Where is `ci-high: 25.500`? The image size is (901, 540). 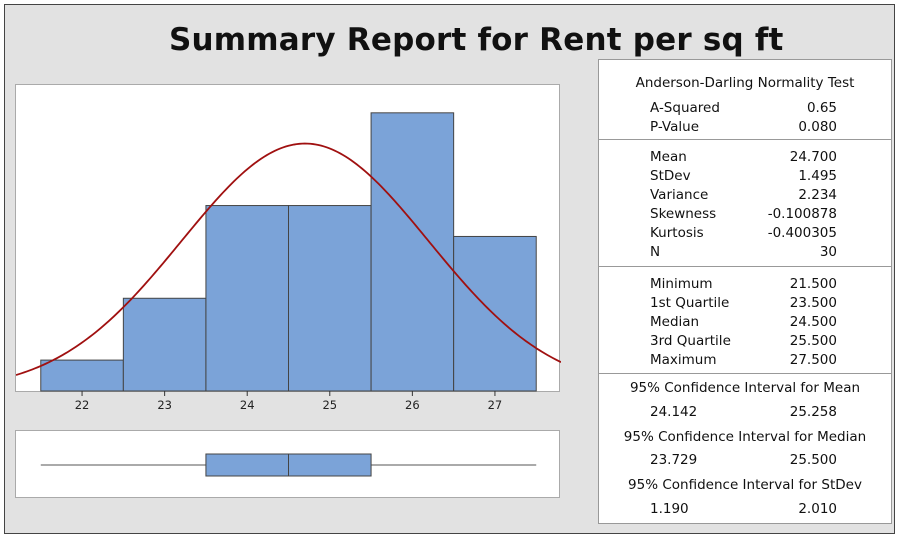 ci-high: 25.500 is located at coordinates (813, 460).